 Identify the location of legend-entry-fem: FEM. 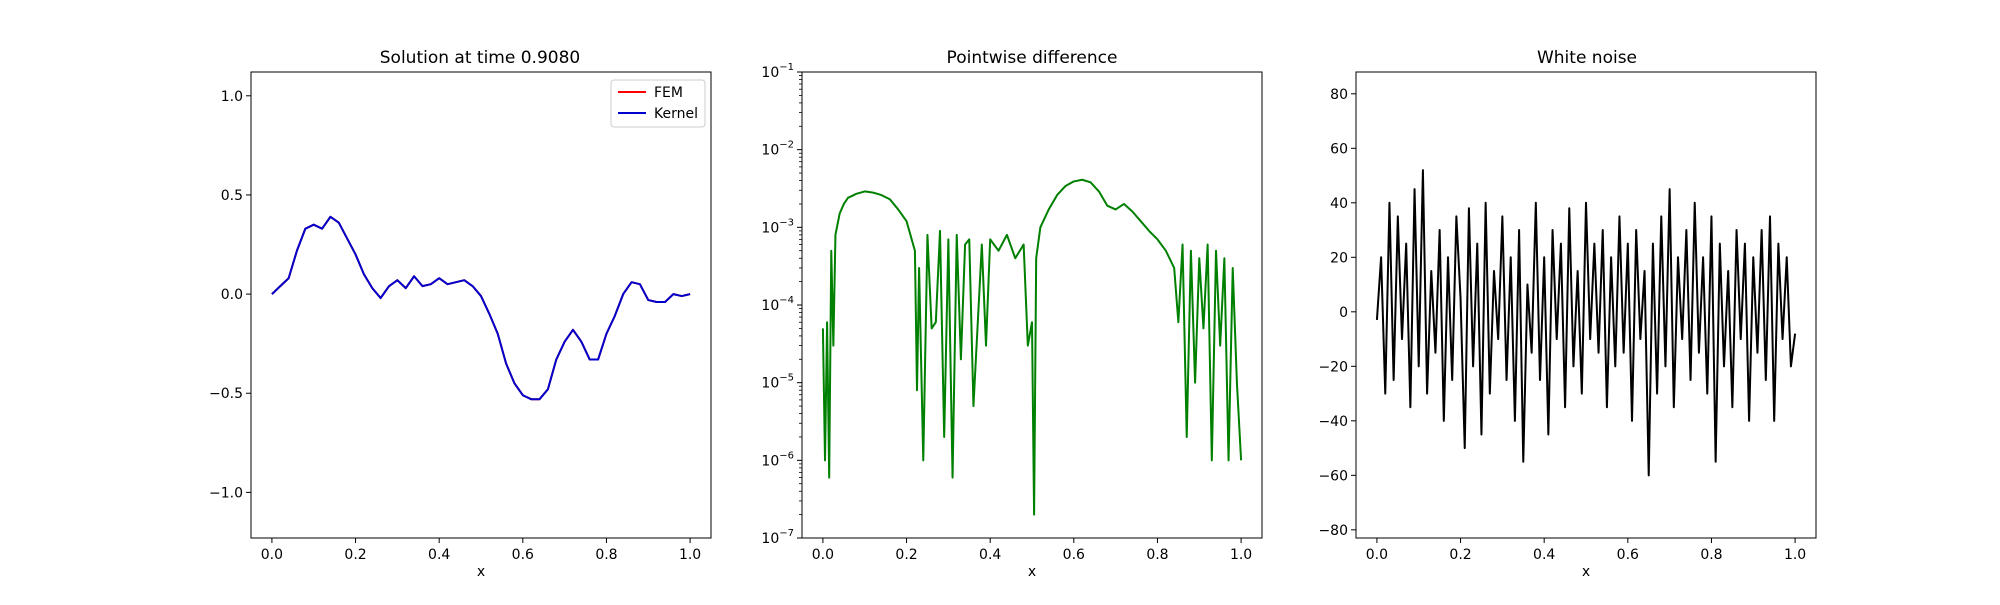
(668, 93).